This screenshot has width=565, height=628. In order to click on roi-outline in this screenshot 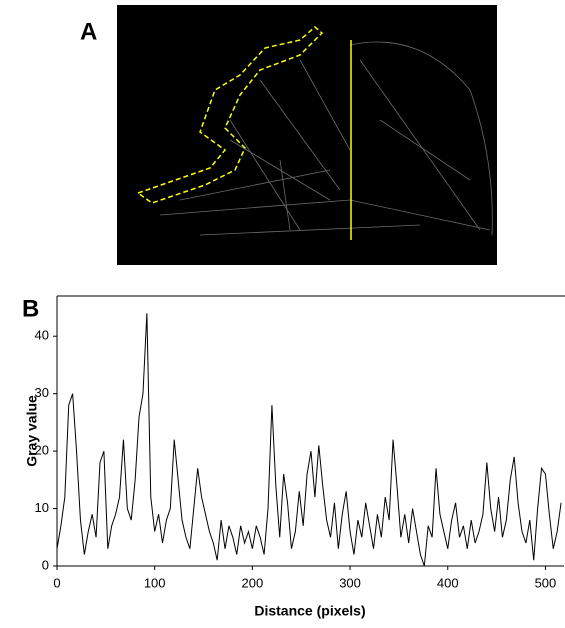, I will do `click(230, 115)`.